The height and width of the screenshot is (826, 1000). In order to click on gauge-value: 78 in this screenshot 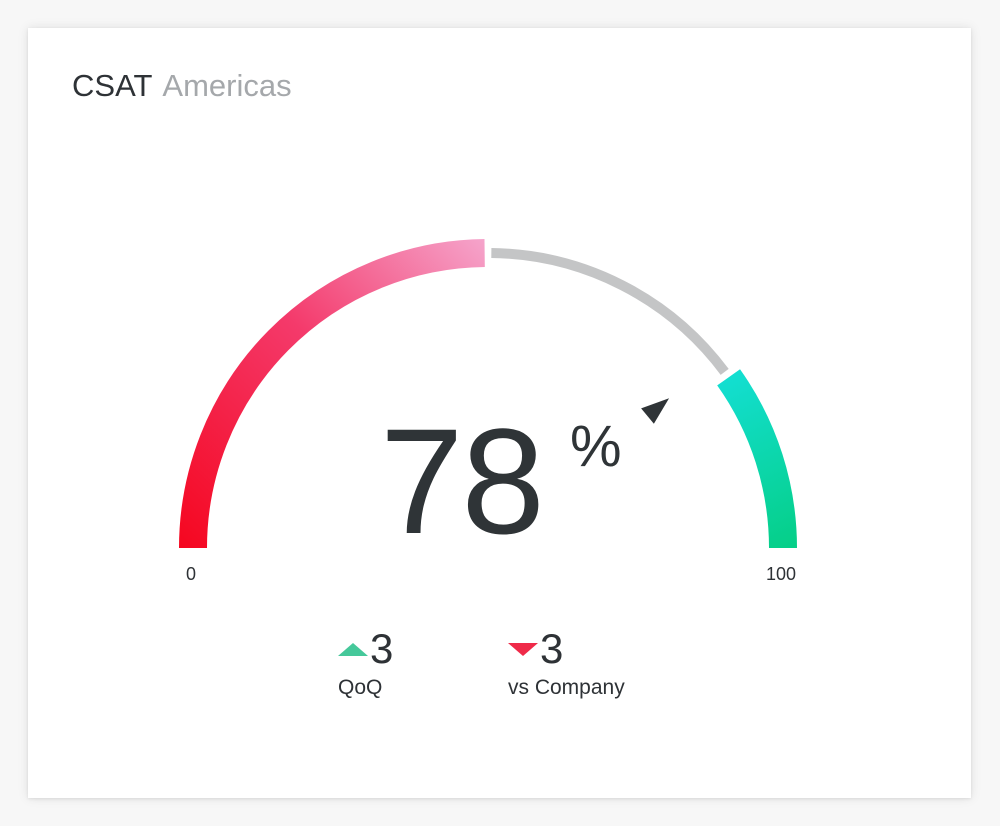, I will do `click(462, 481)`.